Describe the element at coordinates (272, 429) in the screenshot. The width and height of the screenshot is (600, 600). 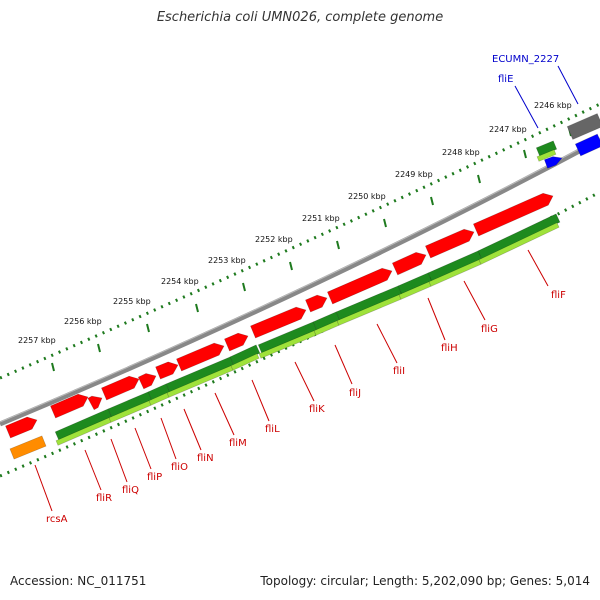
I see `gene-label-flil: fliL` at that location.